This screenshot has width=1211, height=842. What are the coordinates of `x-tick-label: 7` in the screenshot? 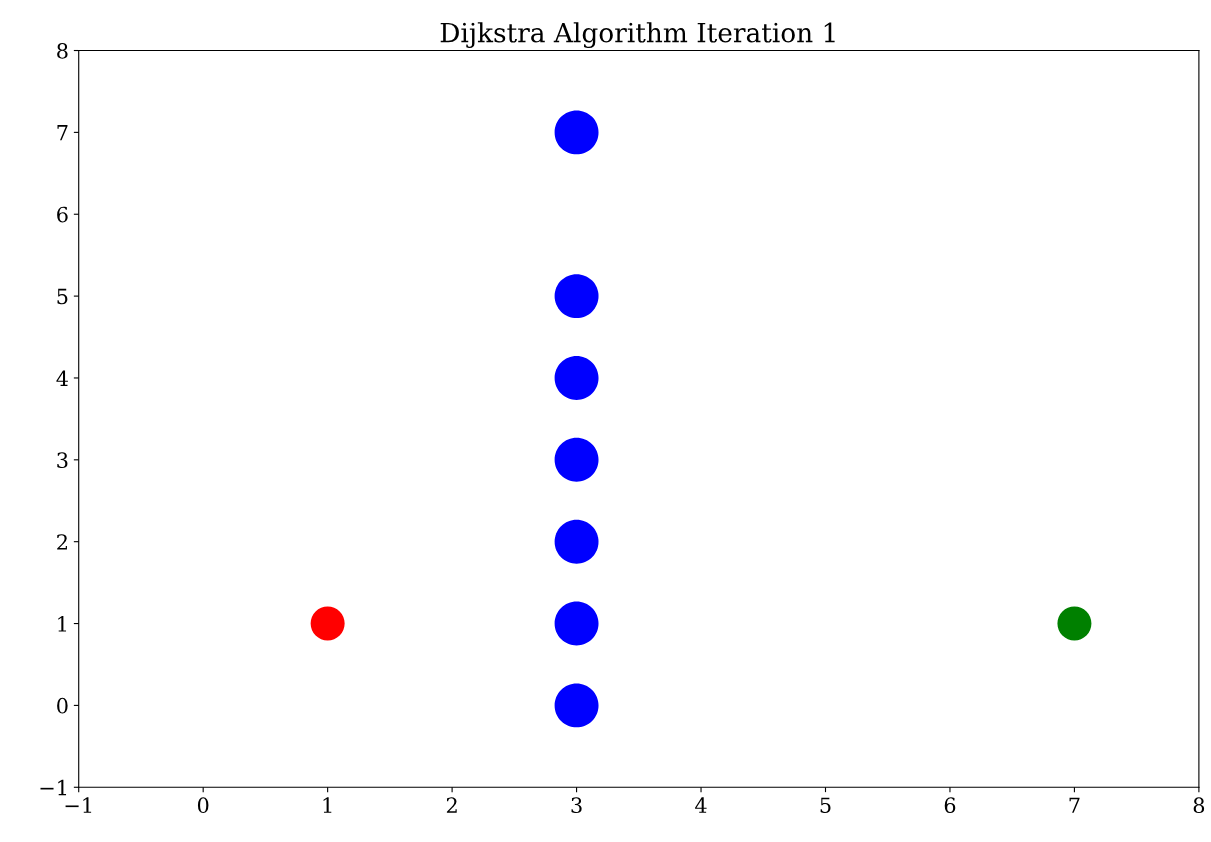 It's located at (1074, 805).